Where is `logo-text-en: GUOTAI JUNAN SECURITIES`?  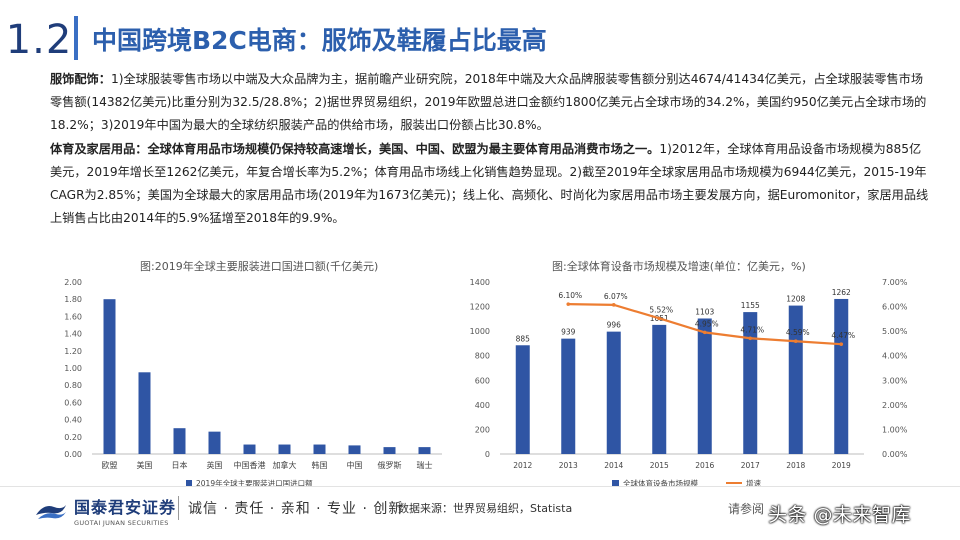
logo-text-en: GUOTAI JUNAN SECURITIES is located at coordinates (121, 523).